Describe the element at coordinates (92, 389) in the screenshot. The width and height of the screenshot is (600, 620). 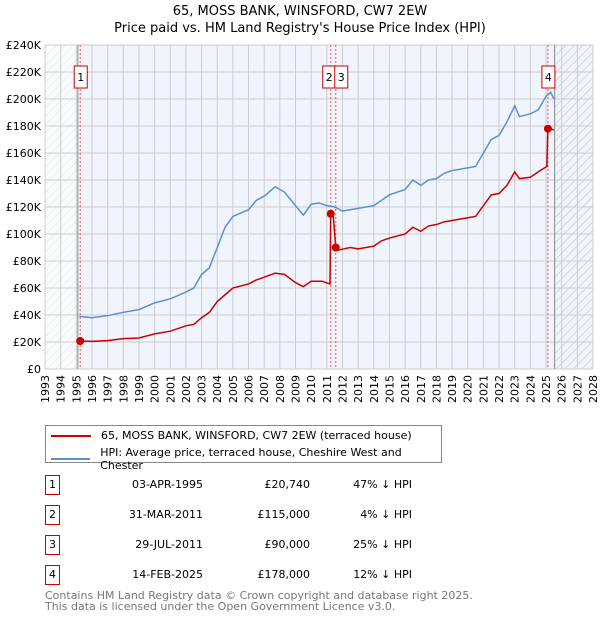
I see `x-tick-label: 1996` at that location.